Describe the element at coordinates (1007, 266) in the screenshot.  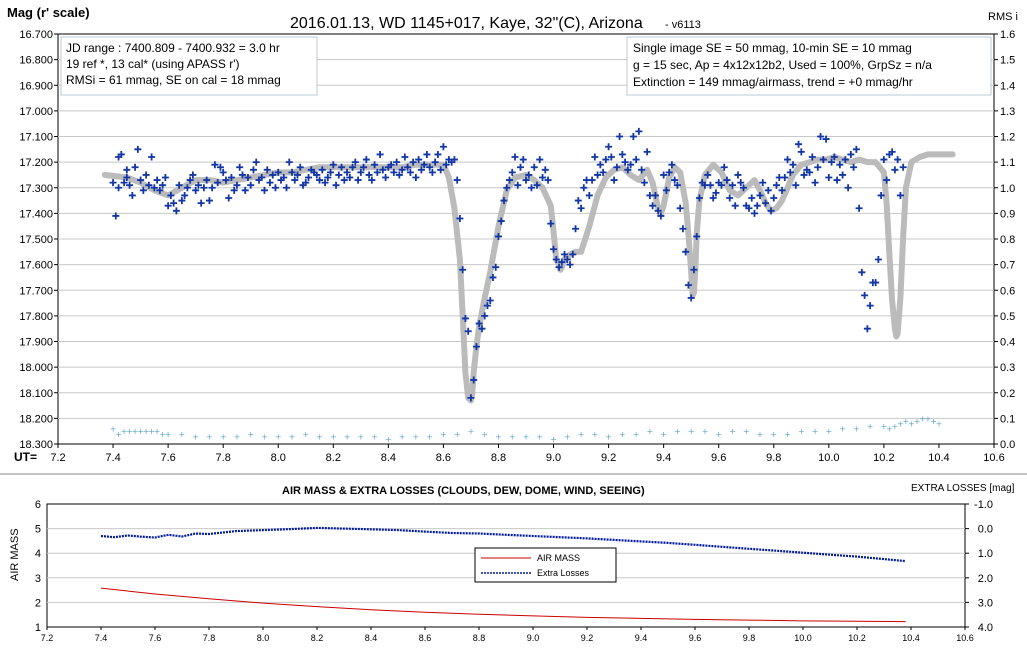
I see `light-curve-y-right-tick-label: 0.7` at that location.